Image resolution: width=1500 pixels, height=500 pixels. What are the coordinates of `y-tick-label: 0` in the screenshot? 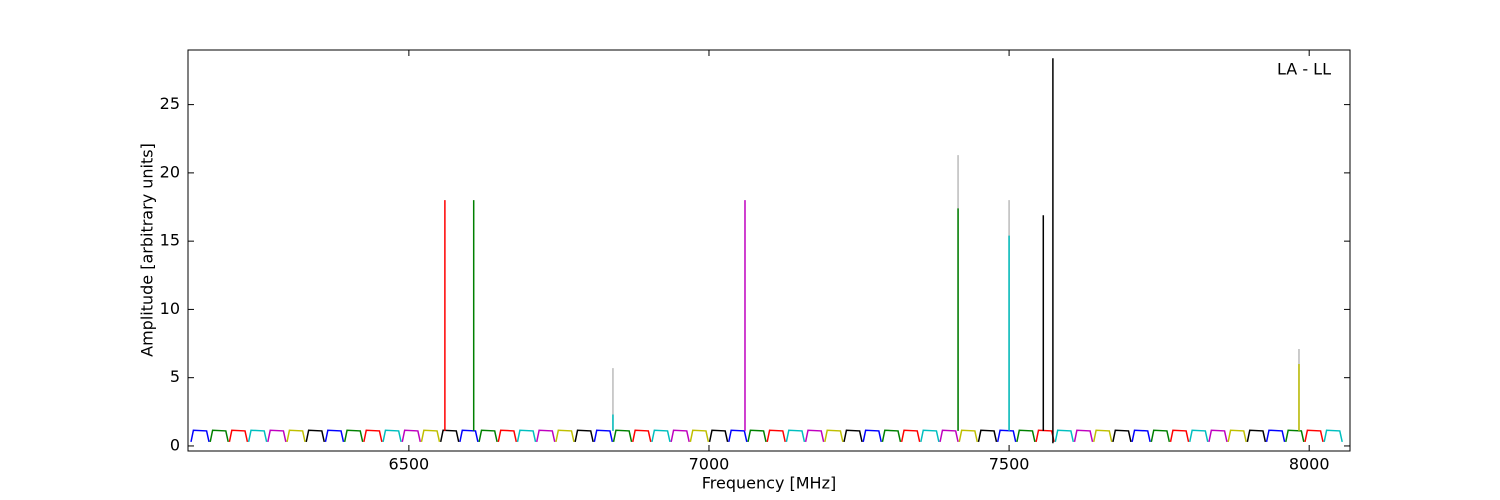 It's located at (175, 444).